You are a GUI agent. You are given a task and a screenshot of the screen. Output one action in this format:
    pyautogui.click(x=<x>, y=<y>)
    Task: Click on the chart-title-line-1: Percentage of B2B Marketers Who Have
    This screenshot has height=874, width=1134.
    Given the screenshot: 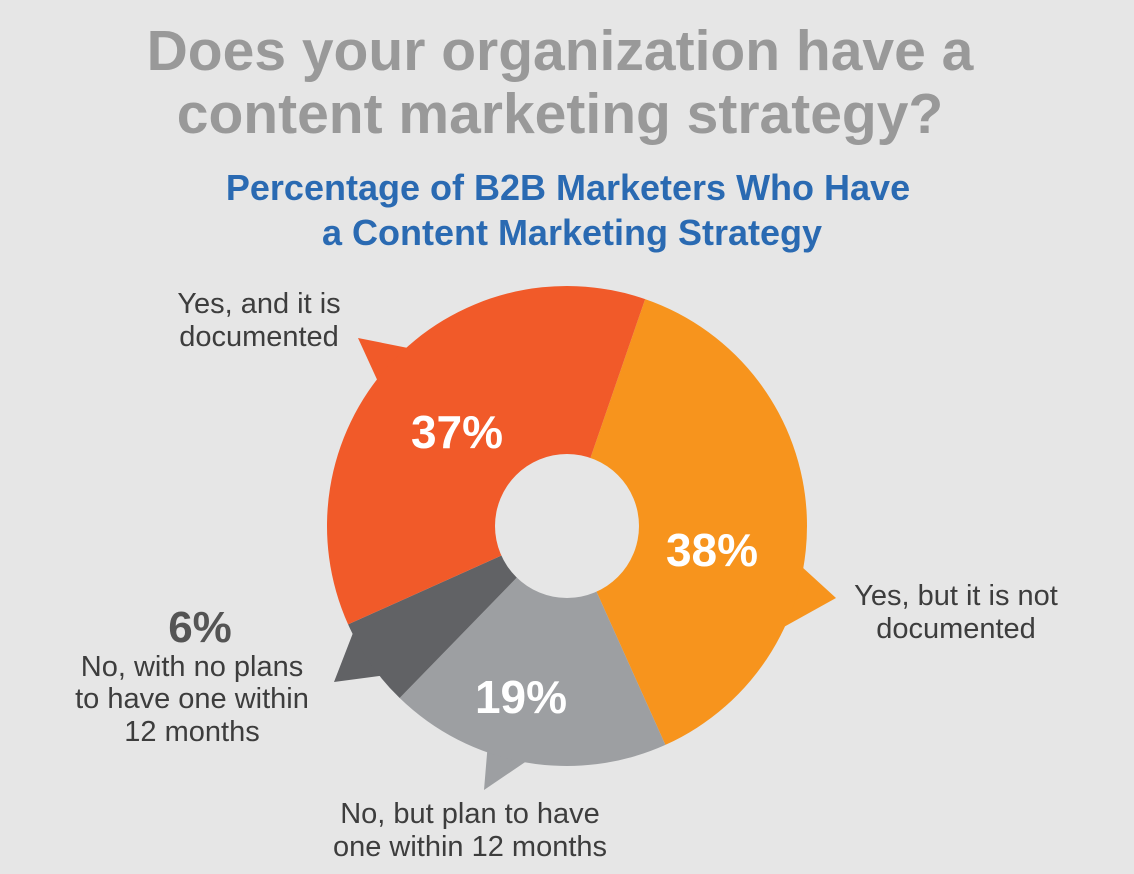 What is the action you would take?
    pyautogui.click(x=568, y=187)
    